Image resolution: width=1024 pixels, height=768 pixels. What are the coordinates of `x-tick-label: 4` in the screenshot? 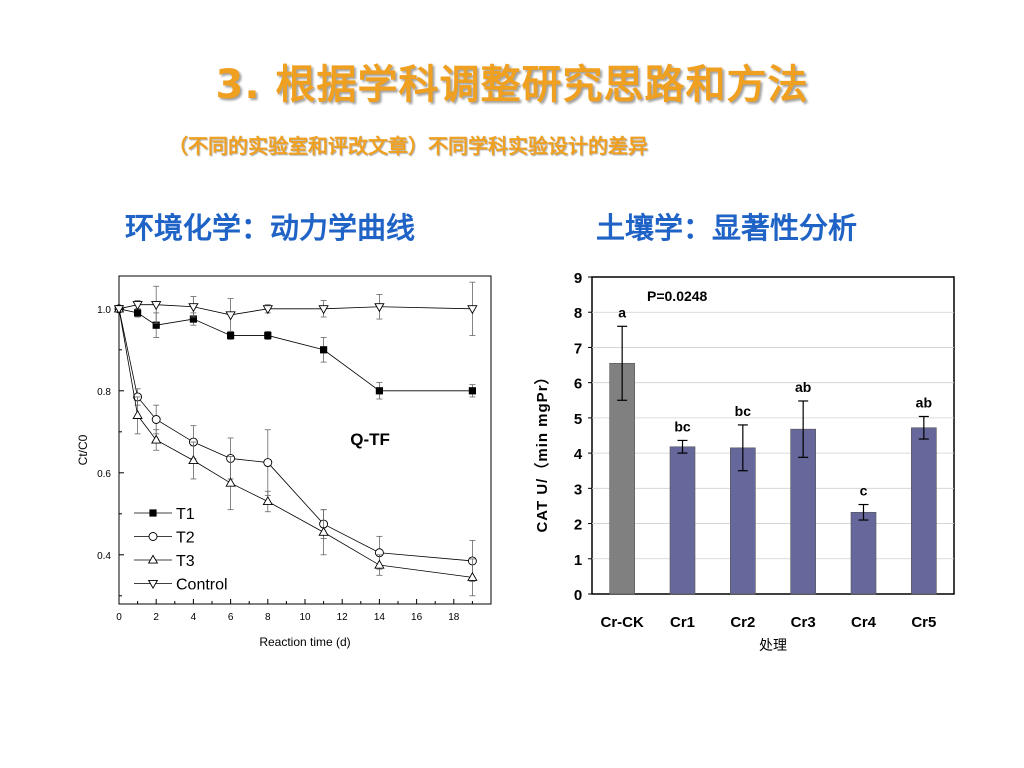 It's located at (194, 617).